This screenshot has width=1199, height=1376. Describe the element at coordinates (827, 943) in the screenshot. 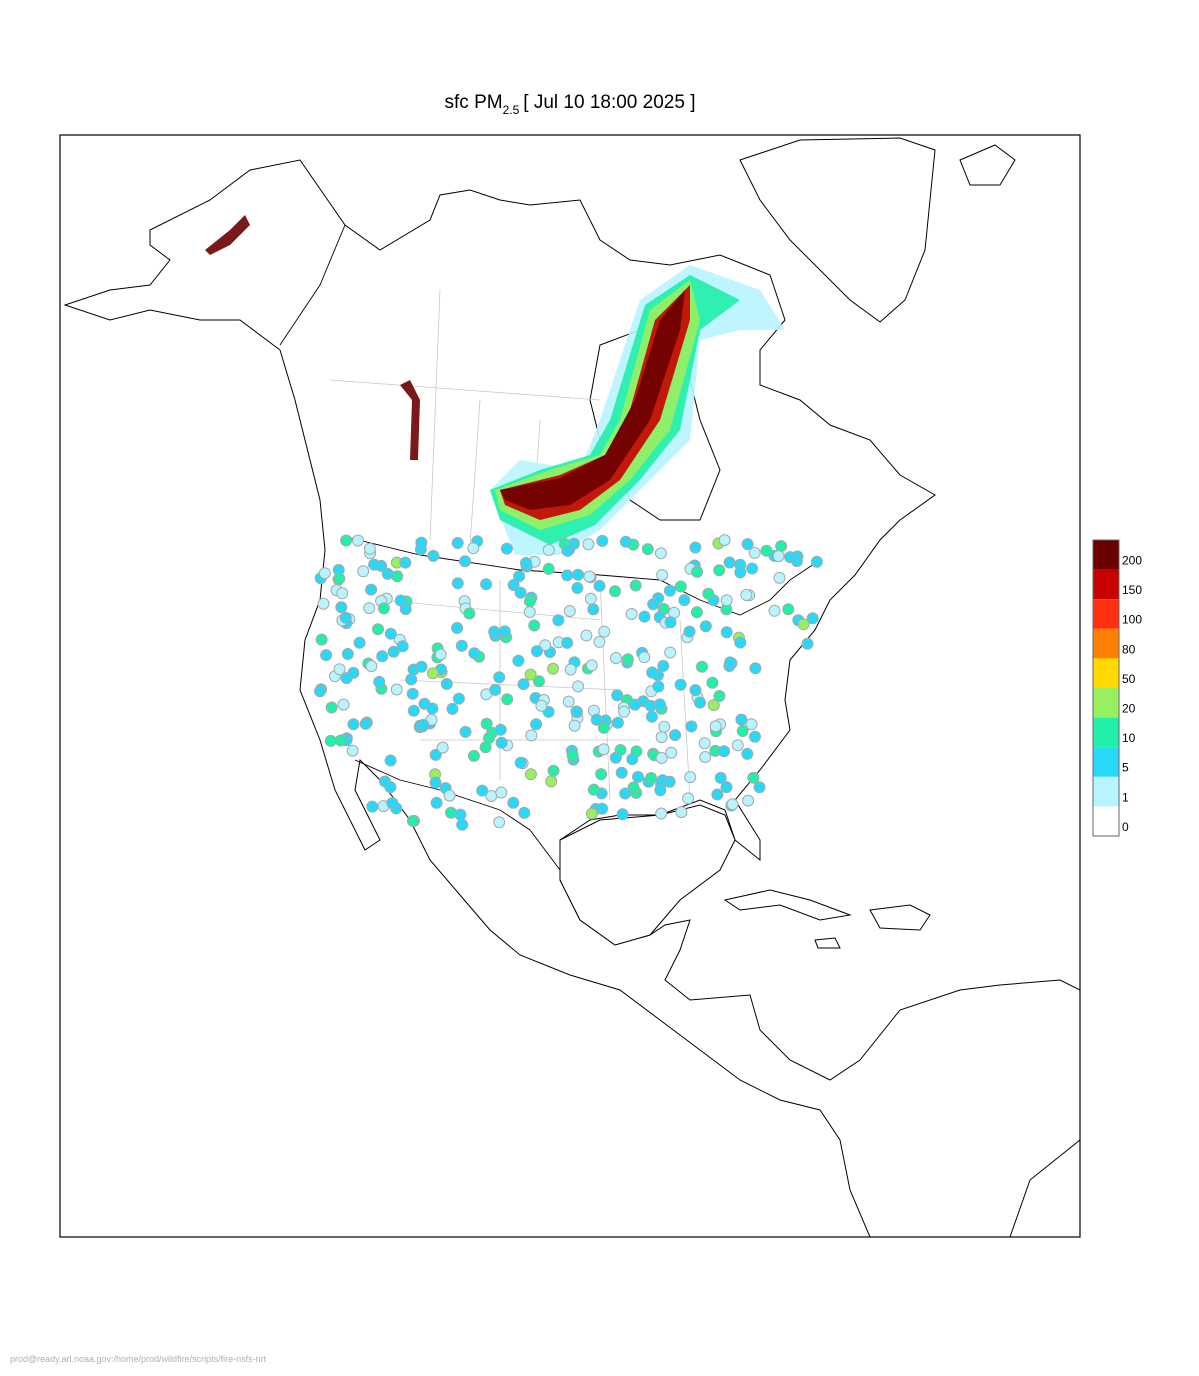

I see `jamaica` at that location.